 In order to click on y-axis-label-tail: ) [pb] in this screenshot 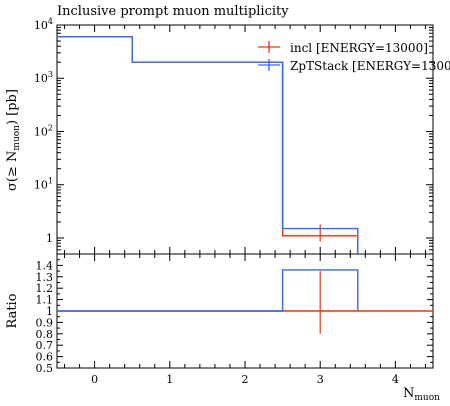, I will do `click(12, 107)`.